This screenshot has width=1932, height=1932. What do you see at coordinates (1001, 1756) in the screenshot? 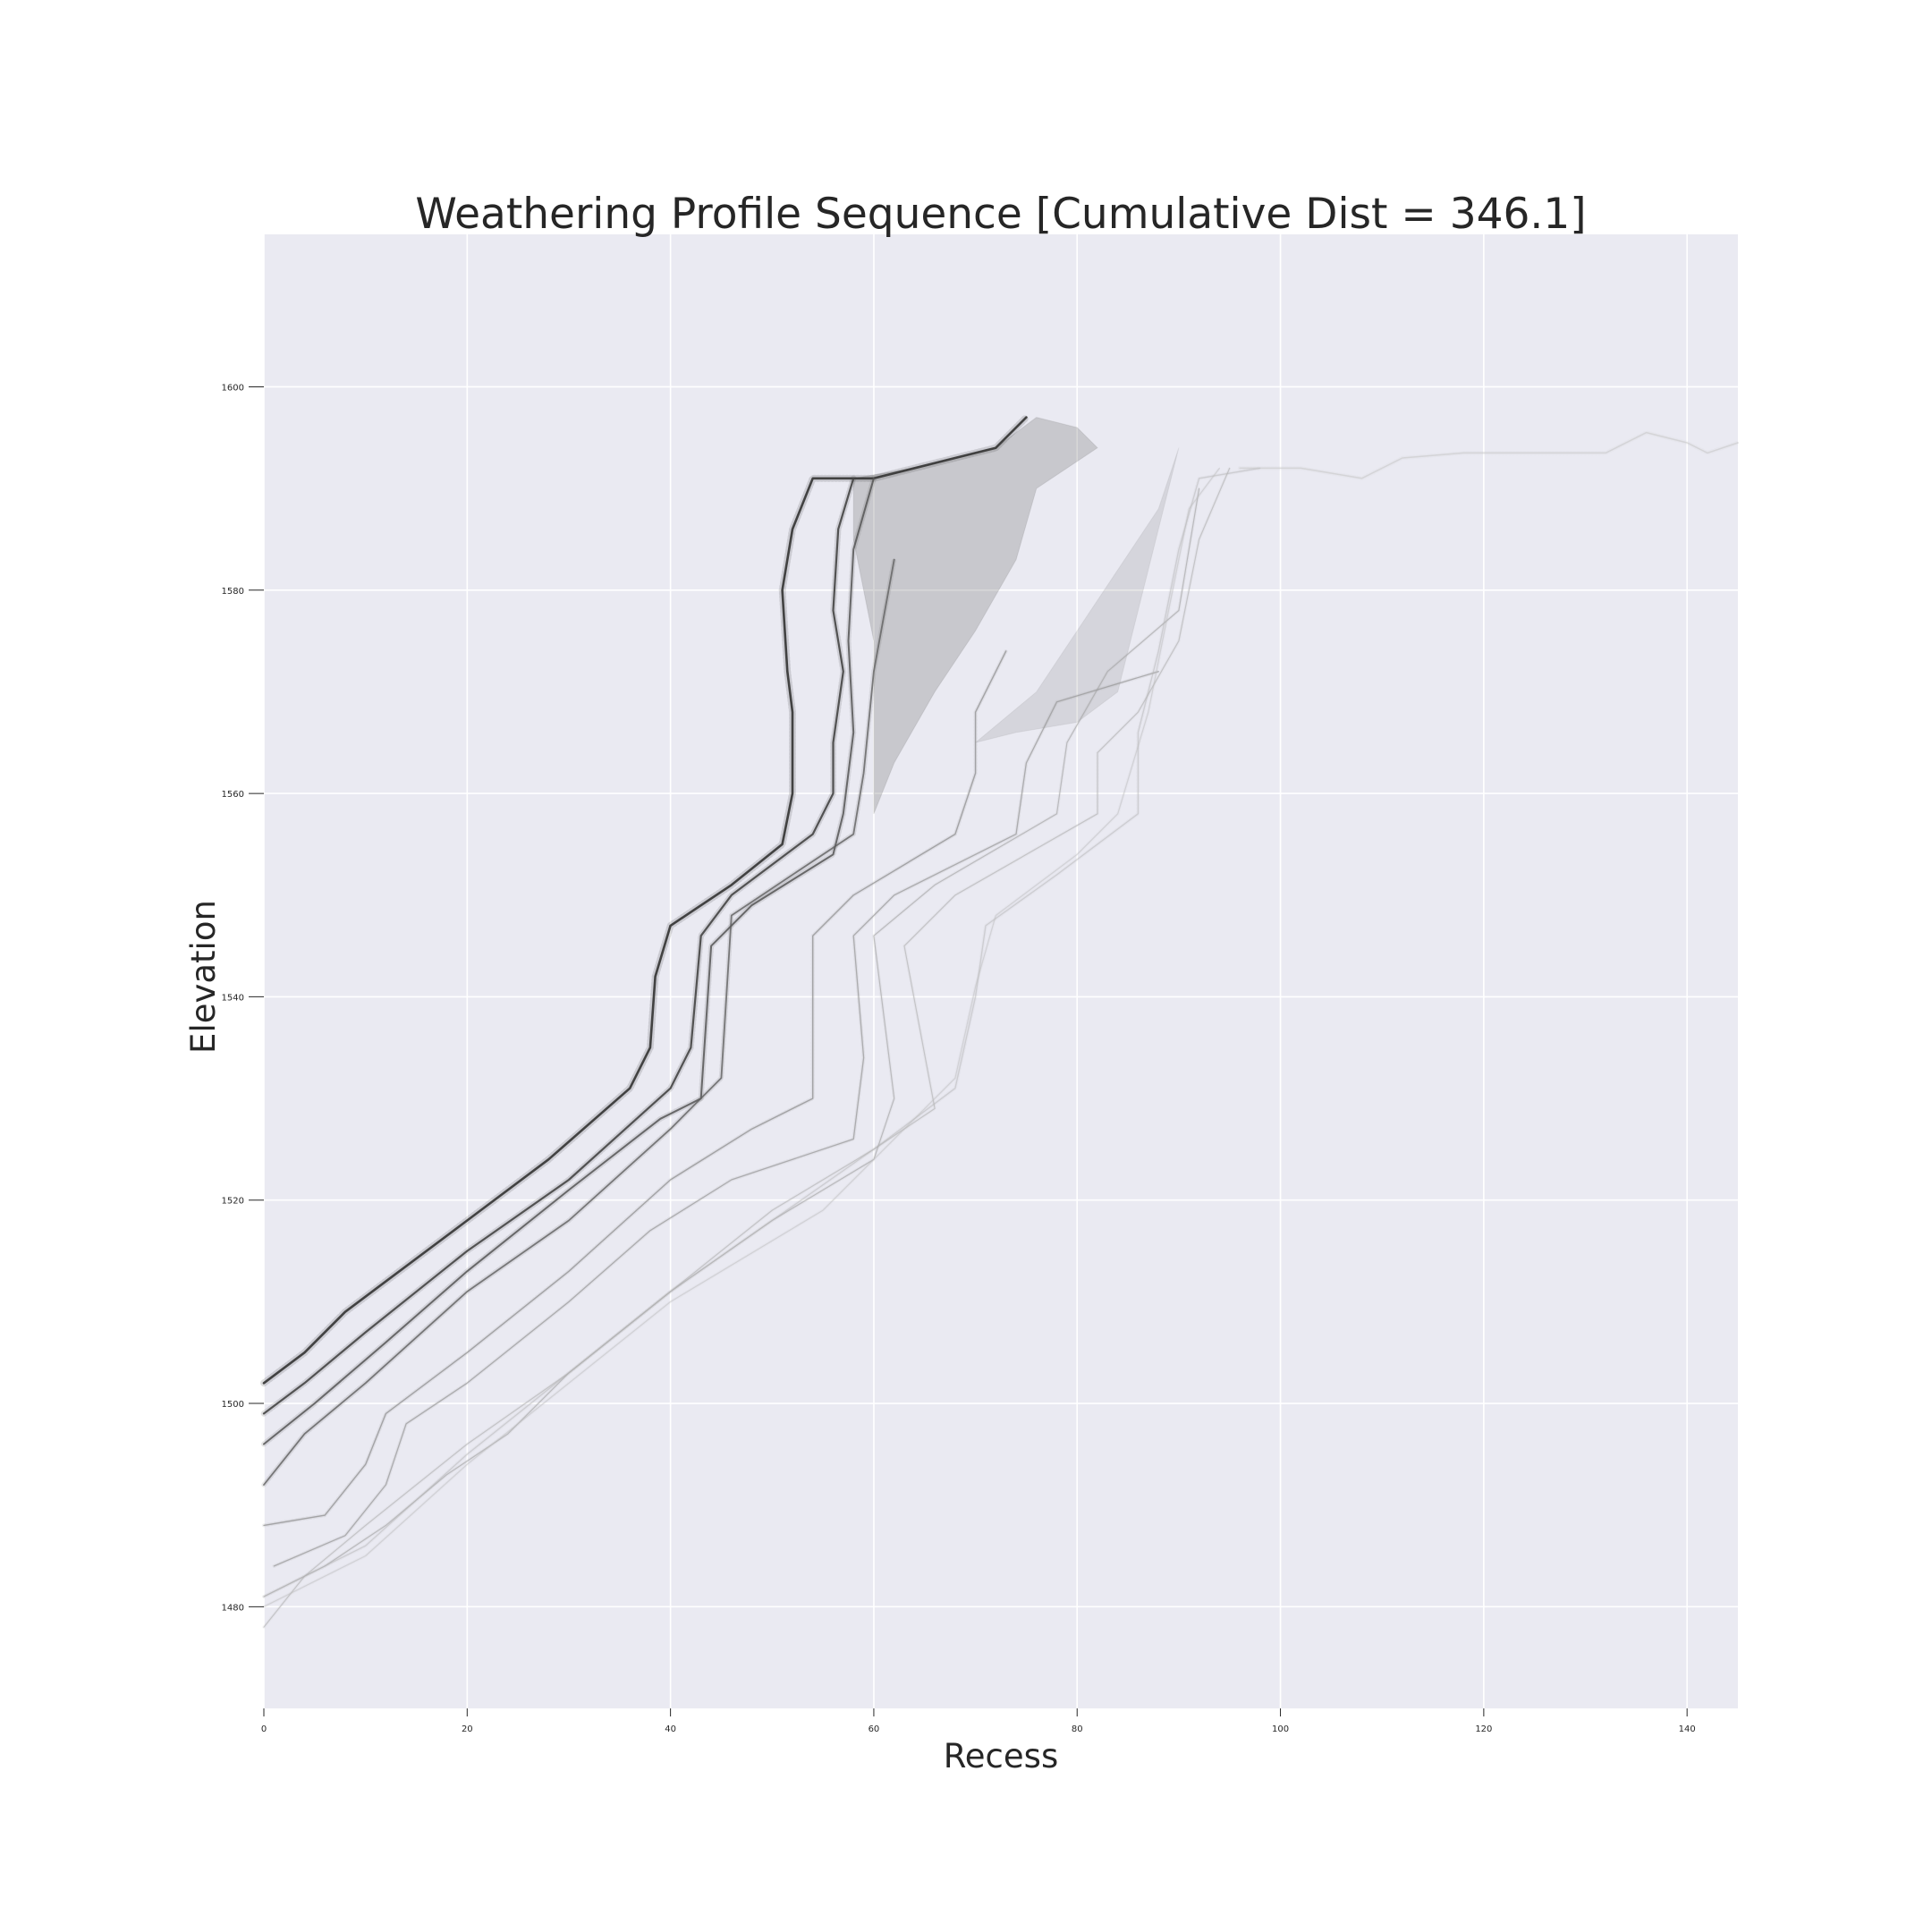
I see `x-axis-label: Recess` at bounding box center [1001, 1756].